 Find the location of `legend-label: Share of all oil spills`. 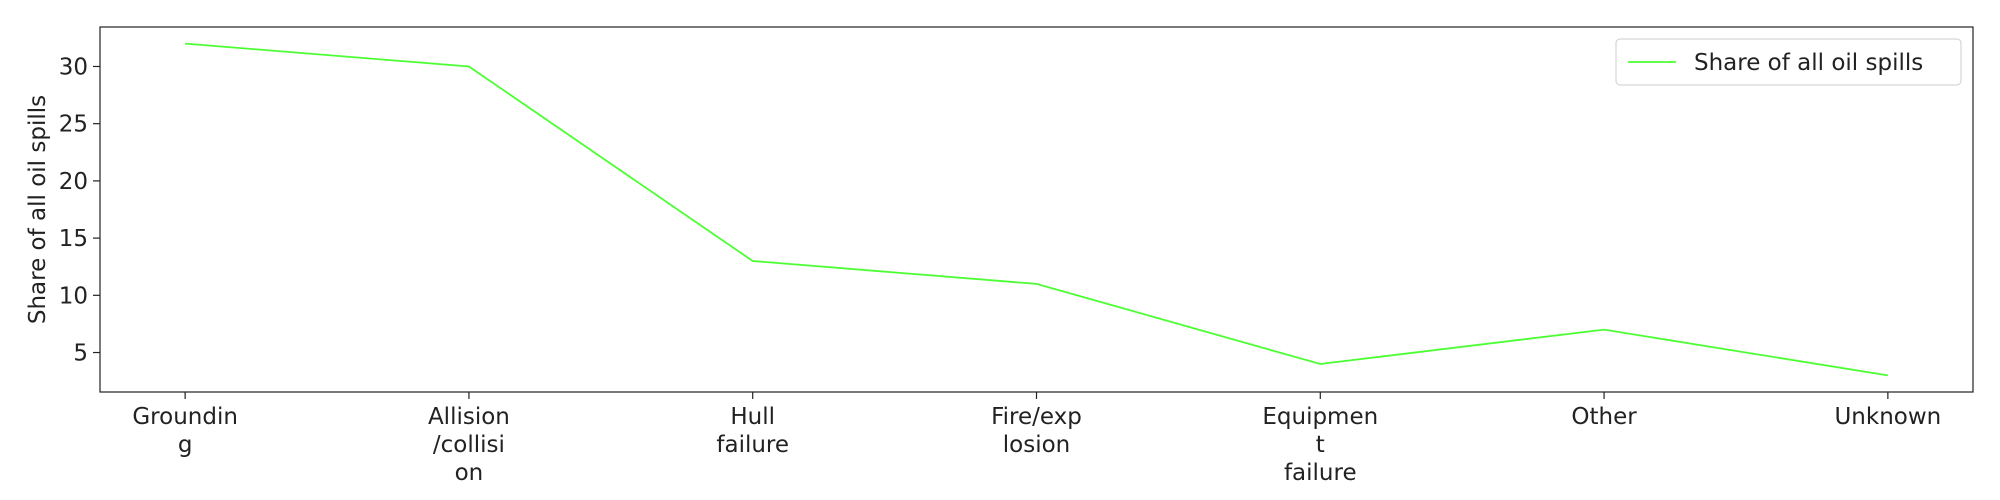

legend-label: Share of all oil spills is located at coordinates (1808, 63).